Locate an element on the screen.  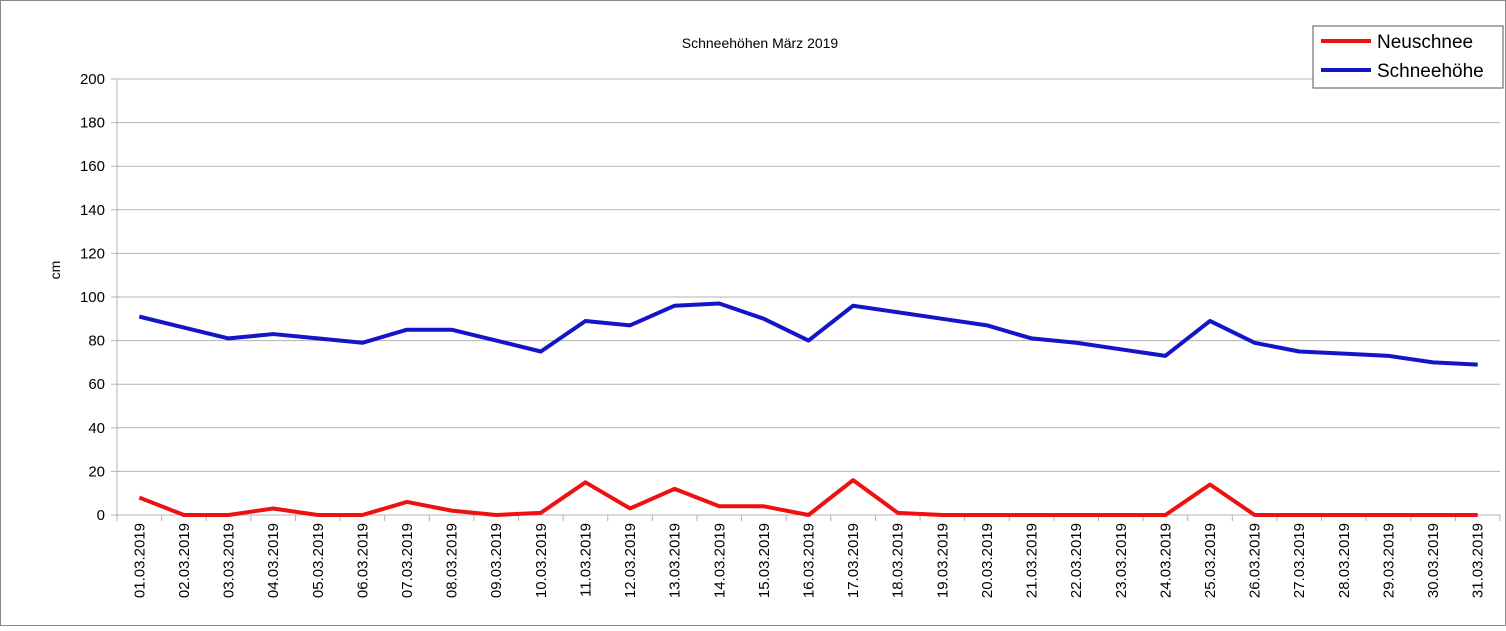
y-tick-label: 120 is located at coordinates (92, 253).